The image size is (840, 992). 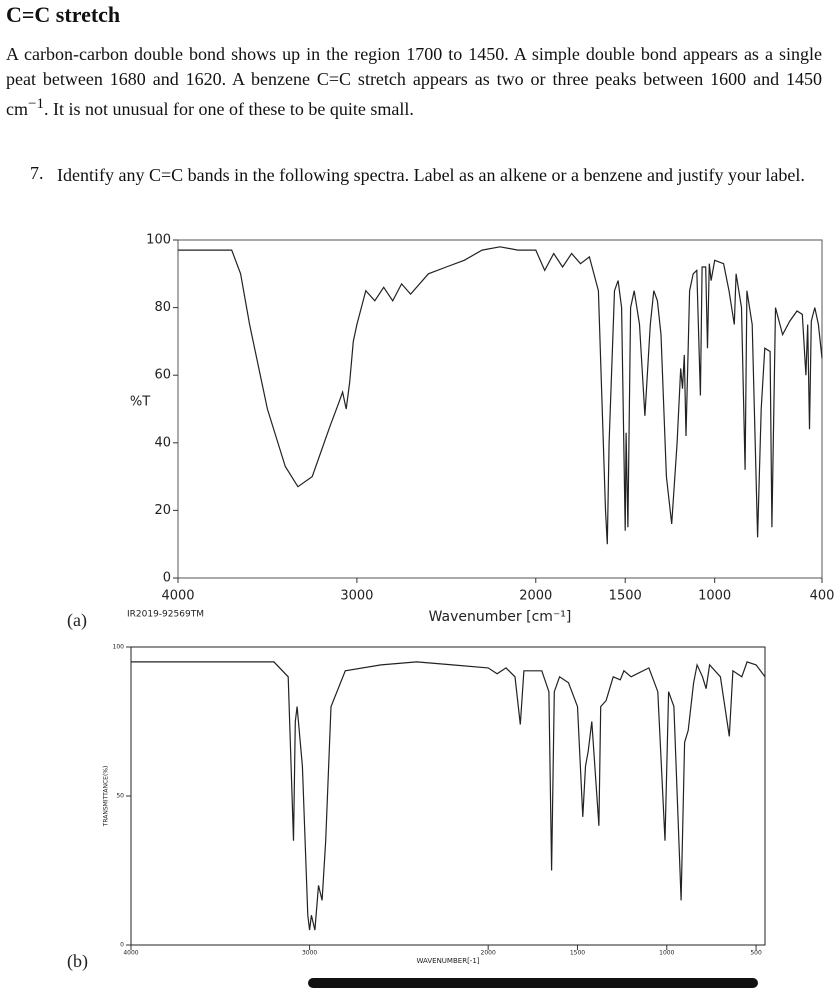 I want to click on y-tick-label: 80, so click(x=162, y=307).